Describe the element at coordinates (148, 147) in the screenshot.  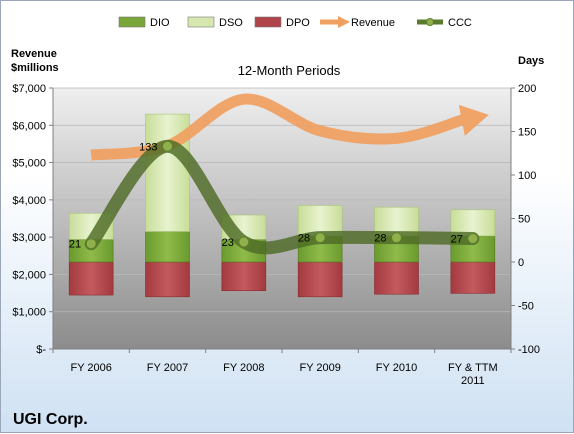
I see `ccc-data-label: 133` at that location.